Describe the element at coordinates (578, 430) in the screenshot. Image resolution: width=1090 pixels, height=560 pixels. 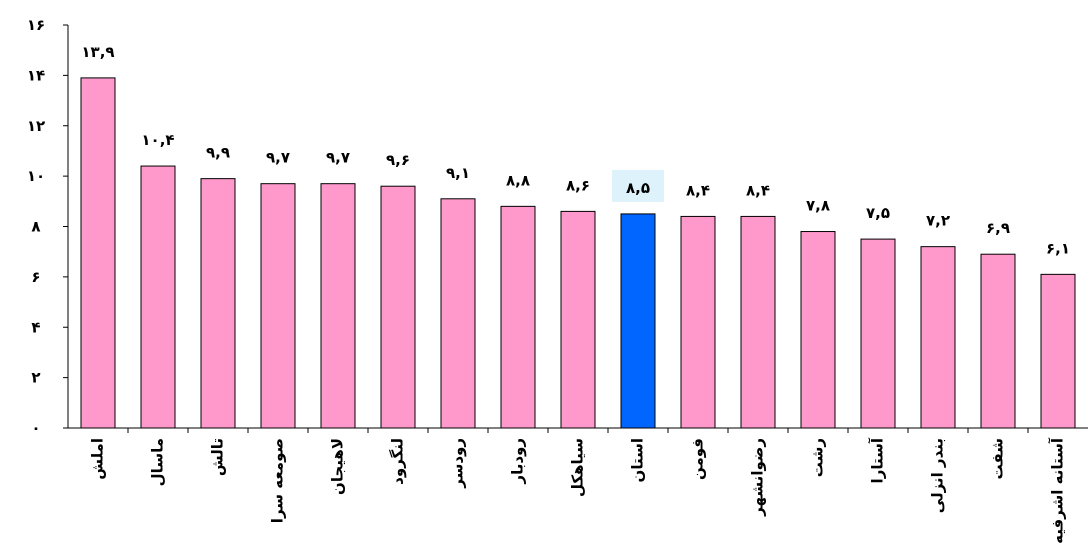
I see `x-axis` at that location.